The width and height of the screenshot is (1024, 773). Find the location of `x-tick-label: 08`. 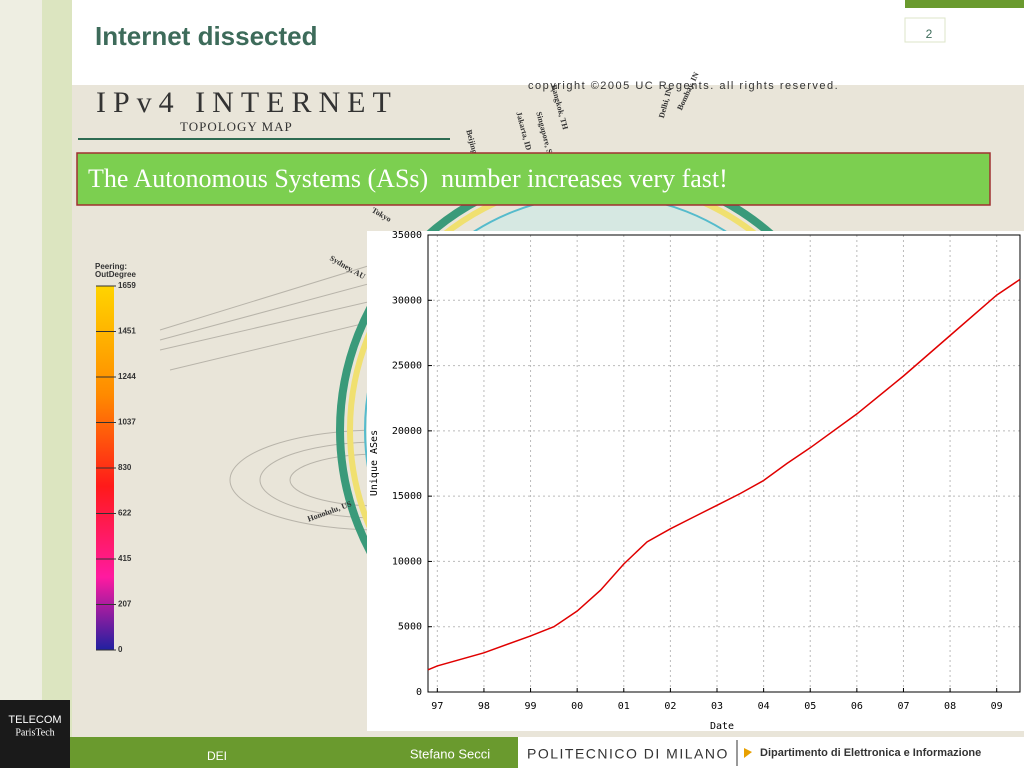

x-tick-label: 08 is located at coordinates (950, 706).